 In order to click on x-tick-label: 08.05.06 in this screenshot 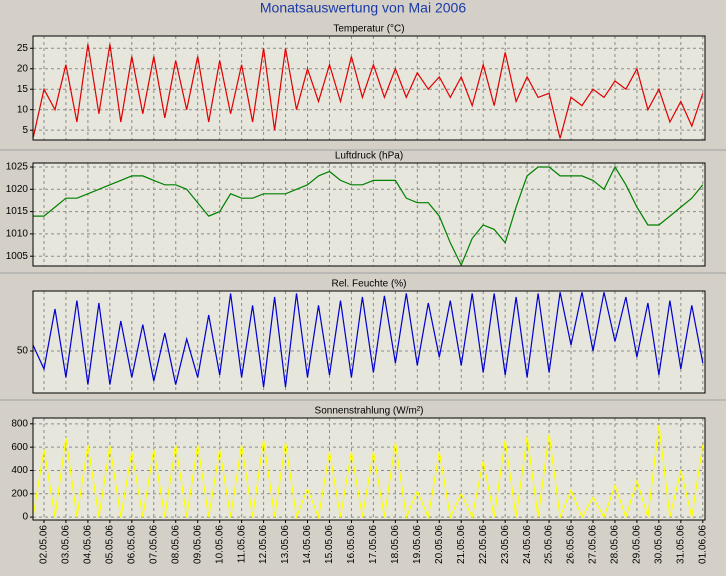, I will do `click(175, 544)`.